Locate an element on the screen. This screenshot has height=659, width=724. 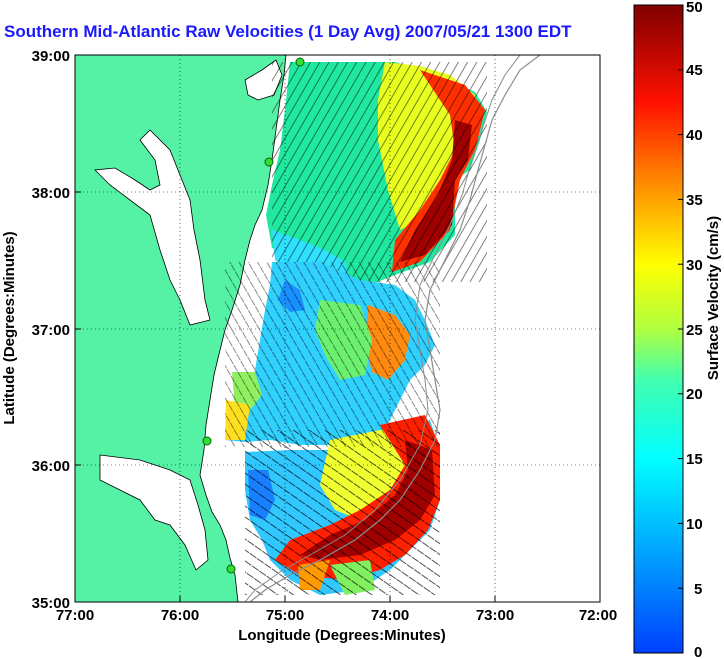
colorbar-tick-label: 50 is located at coordinates (694, 8).